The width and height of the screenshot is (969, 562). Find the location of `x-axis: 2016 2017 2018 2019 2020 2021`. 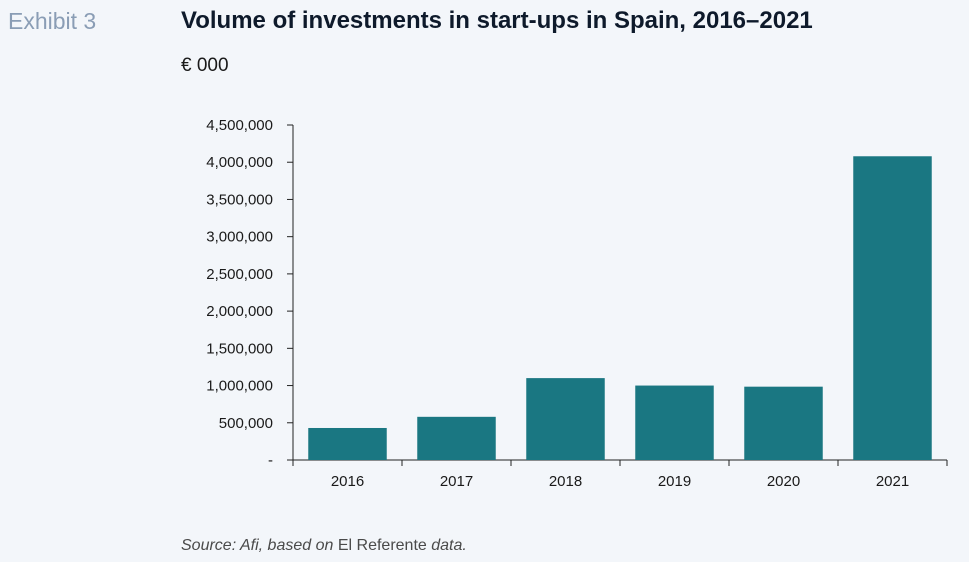

x-axis: 2016 2017 2018 2019 2020 2021 is located at coordinates (620, 474).